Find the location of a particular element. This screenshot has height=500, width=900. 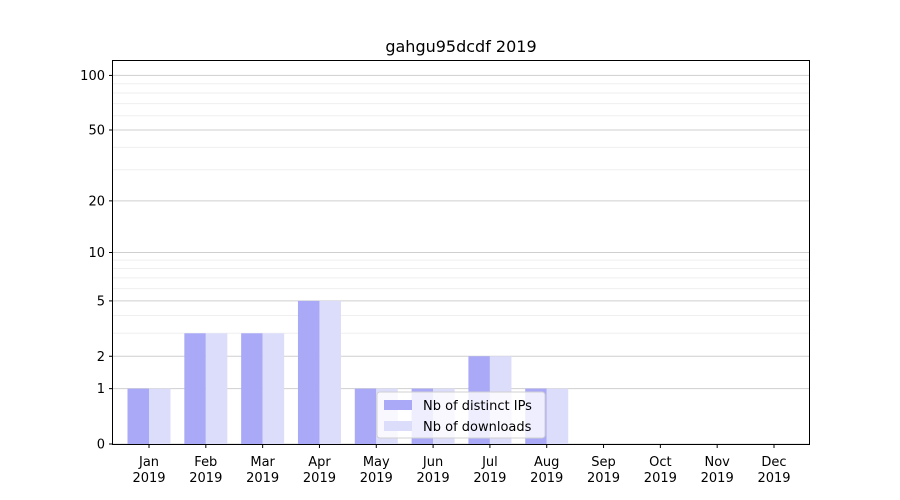

x-tick-label: Sep 2019 is located at coordinates (603, 470).